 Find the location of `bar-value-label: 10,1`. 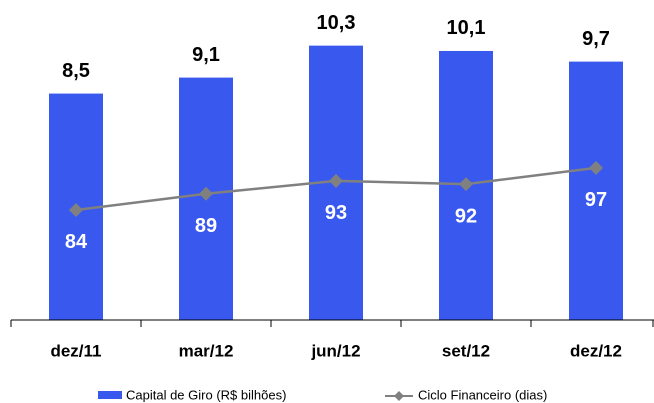

bar-value-label: 10,1 is located at coordinates (466, 28).